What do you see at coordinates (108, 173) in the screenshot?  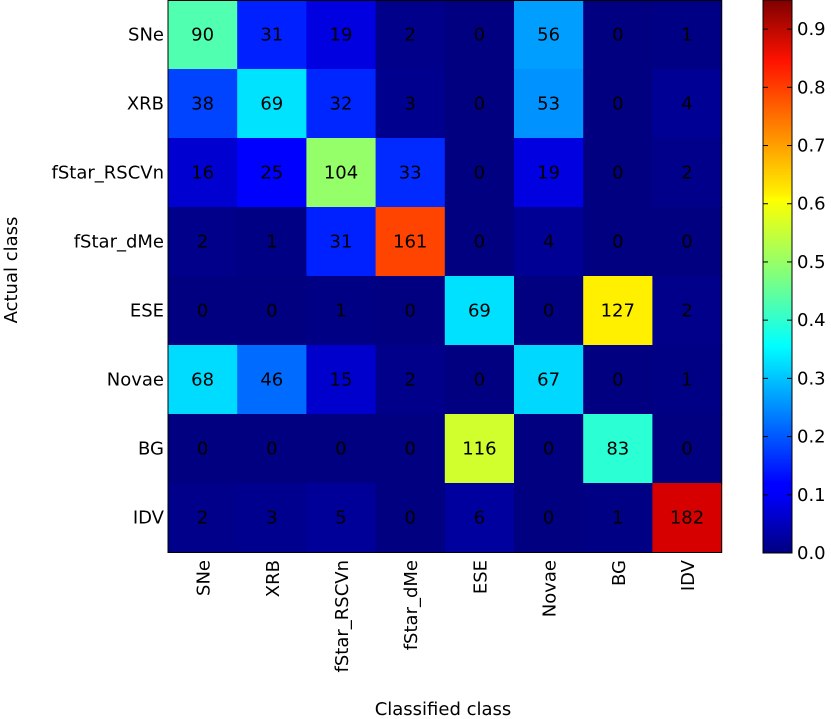 I see `y-tick-label: fStar_RSCVn` at bounding box center [108, 173].